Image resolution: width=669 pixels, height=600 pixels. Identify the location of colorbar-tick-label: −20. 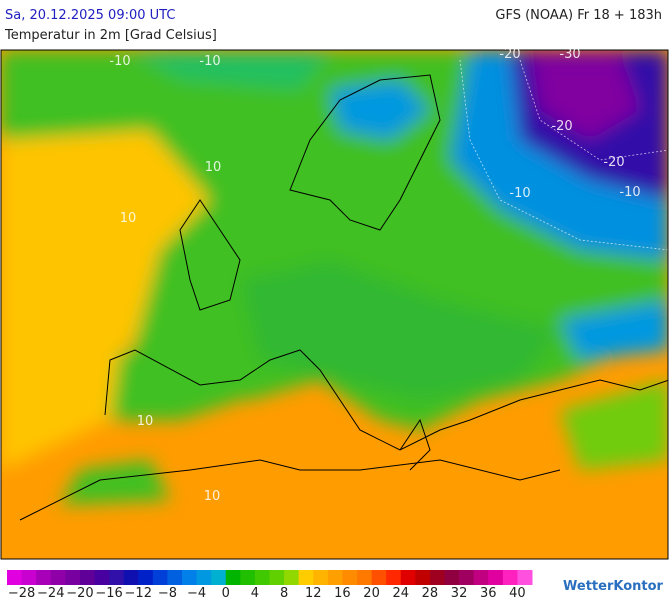
(79, 593).